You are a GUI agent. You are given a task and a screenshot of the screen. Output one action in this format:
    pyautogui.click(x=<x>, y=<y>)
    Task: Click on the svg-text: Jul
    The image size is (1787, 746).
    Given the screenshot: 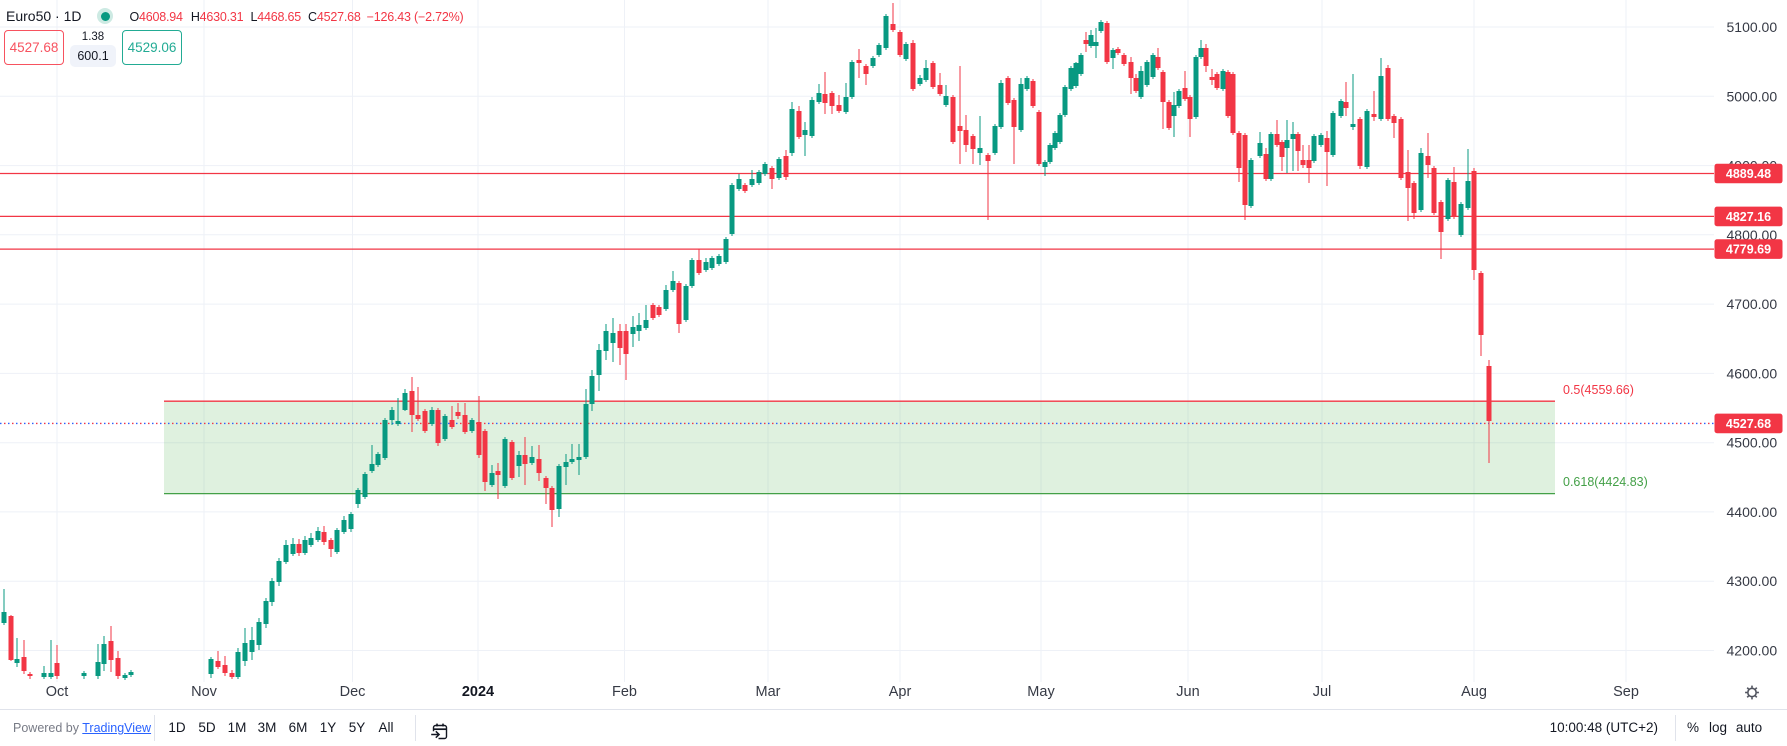 What is the action you would take?
    pyautogui.click(x=1322, y=692)
    